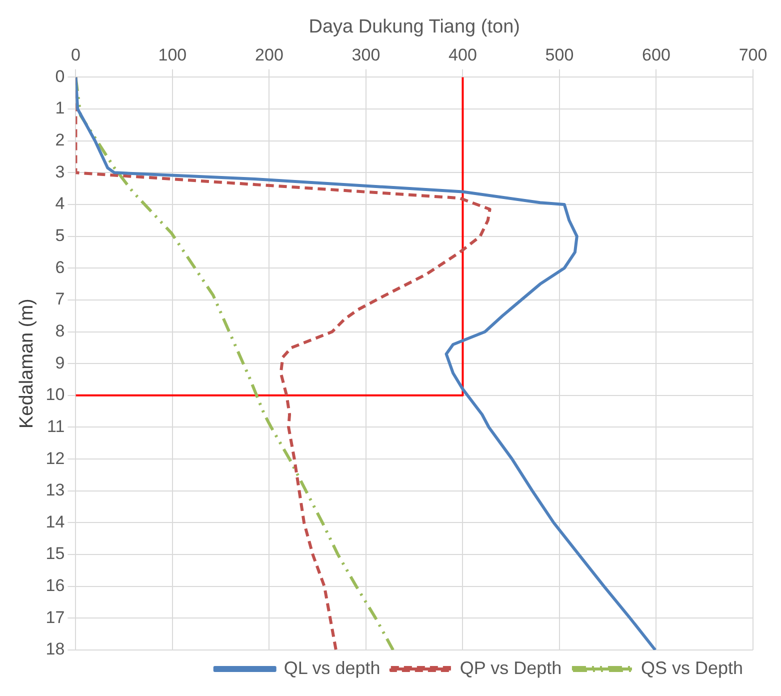 The width and height of the screenshot is (781, 696). Describe the element at coordinates (60, 362) in the screenshot. I see `y-tick-label: 9` at that location.